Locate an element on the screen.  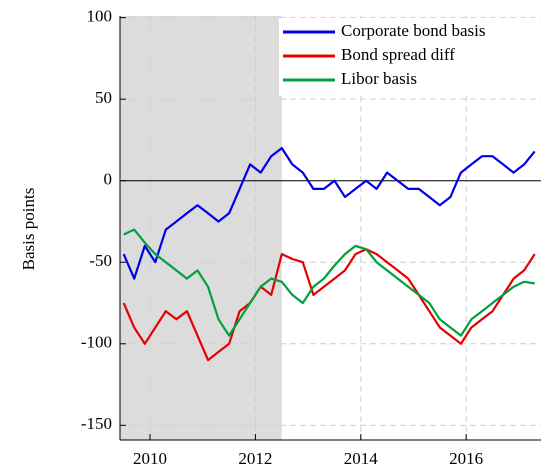
legend-label: Corporate bond basis is located at coordinates (413, 30).